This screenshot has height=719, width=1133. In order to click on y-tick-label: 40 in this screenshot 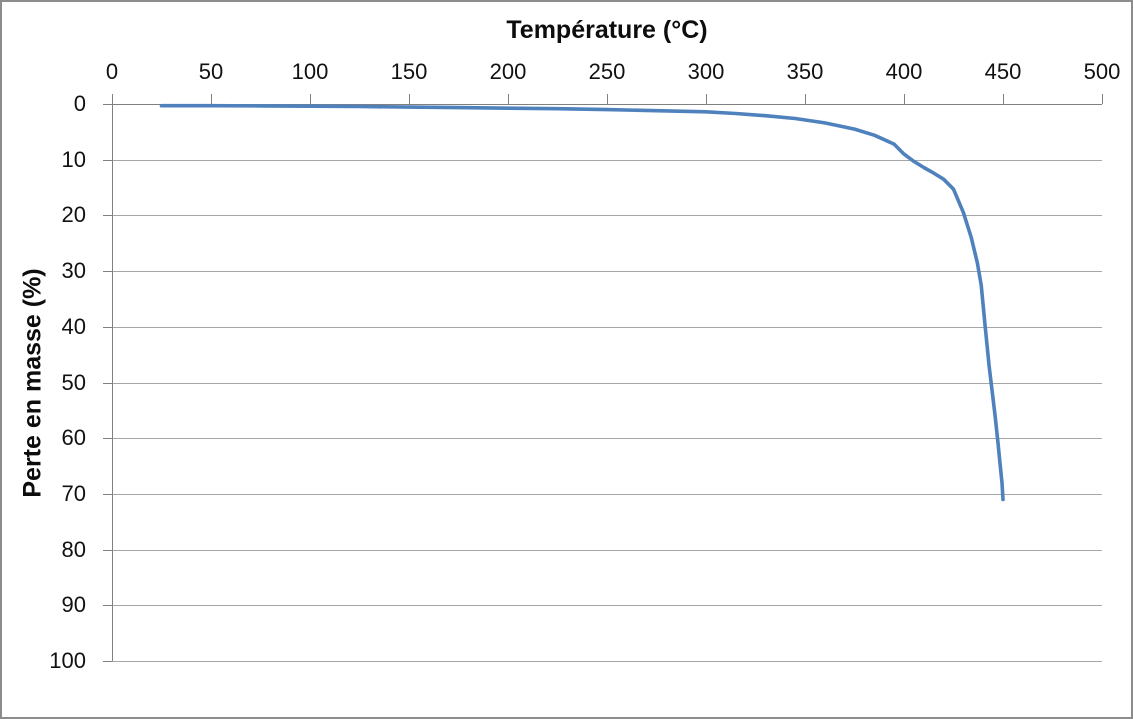, I will do `click(73, 326)`.